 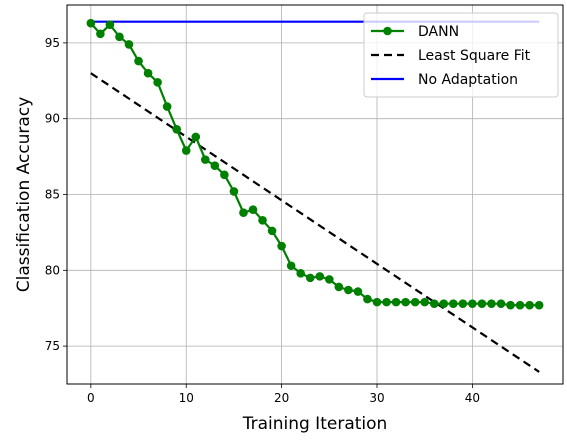 I want to click on y-axis-label: Classification Accuracy, so click(x=24, y=195).